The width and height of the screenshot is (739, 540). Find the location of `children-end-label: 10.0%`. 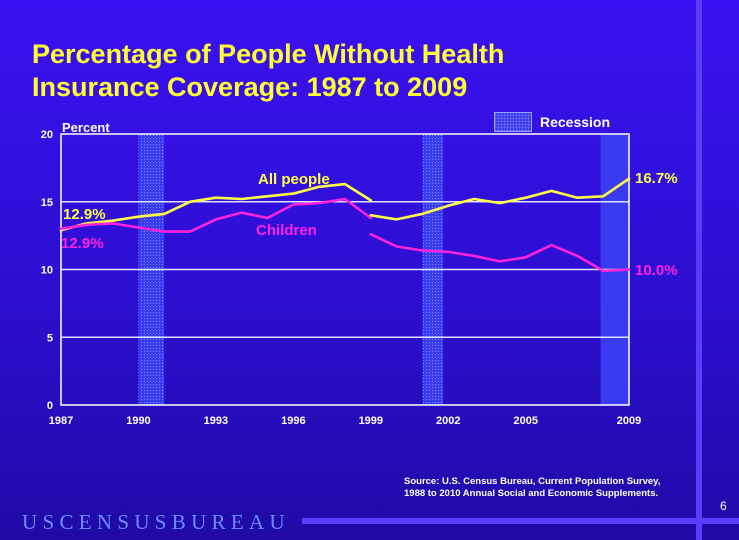

children-end-label: 10.0% is located at coordinates (656, 270).